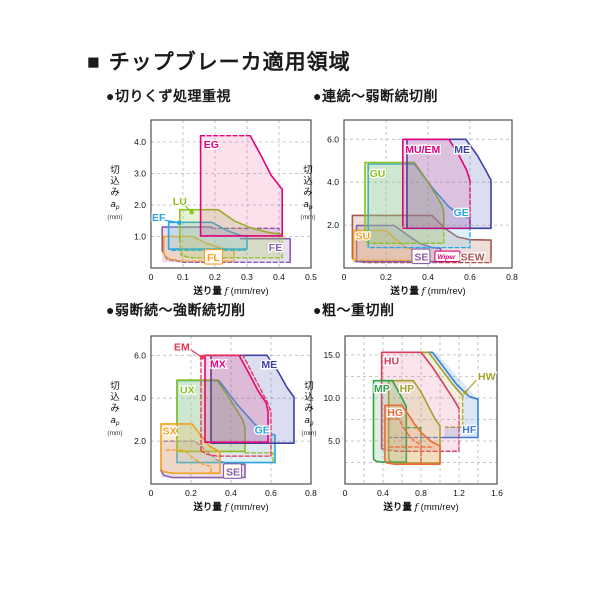  I want to click on svg-text: 1.0, so click(140, 237).